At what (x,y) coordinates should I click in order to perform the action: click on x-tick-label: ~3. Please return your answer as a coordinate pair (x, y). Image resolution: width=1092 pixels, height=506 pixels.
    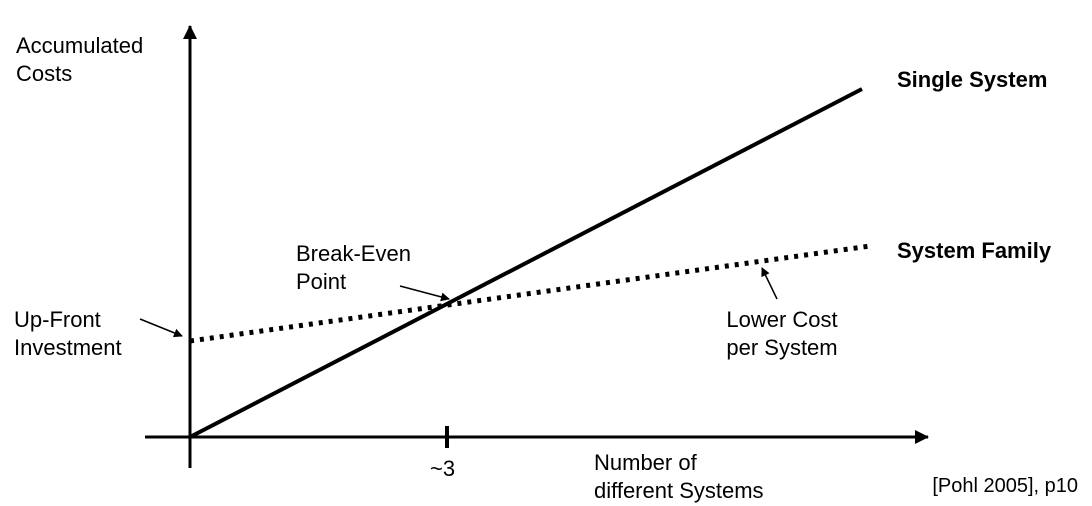
    Looking at the image, I should click on (443, 468).